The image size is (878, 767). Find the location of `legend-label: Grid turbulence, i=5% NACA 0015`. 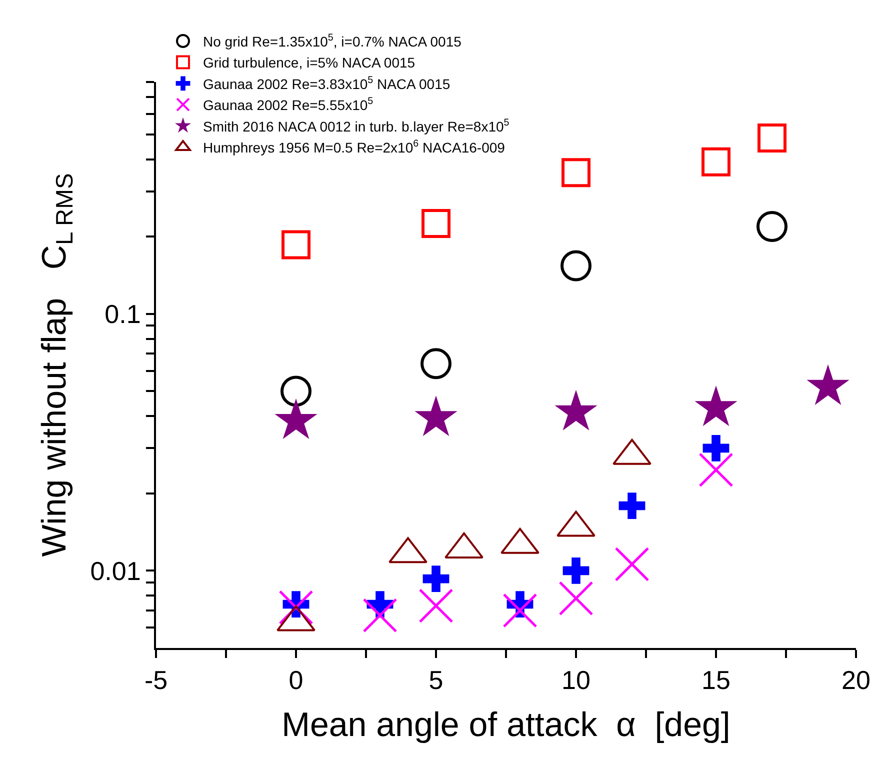

legend-label: Grid turbulence, i=5% NACA 0015 is located at coordinates (309, 62).